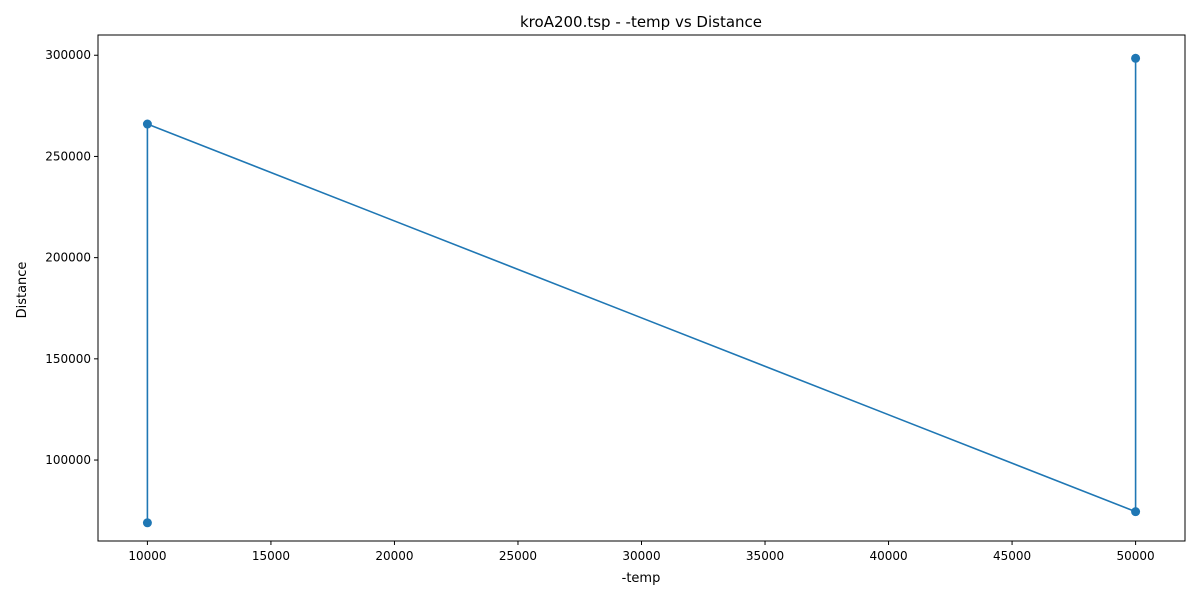  Describe the element at coordinates (394, 556) in the screenshot. I see `x-tick-label: 20000` at that location.